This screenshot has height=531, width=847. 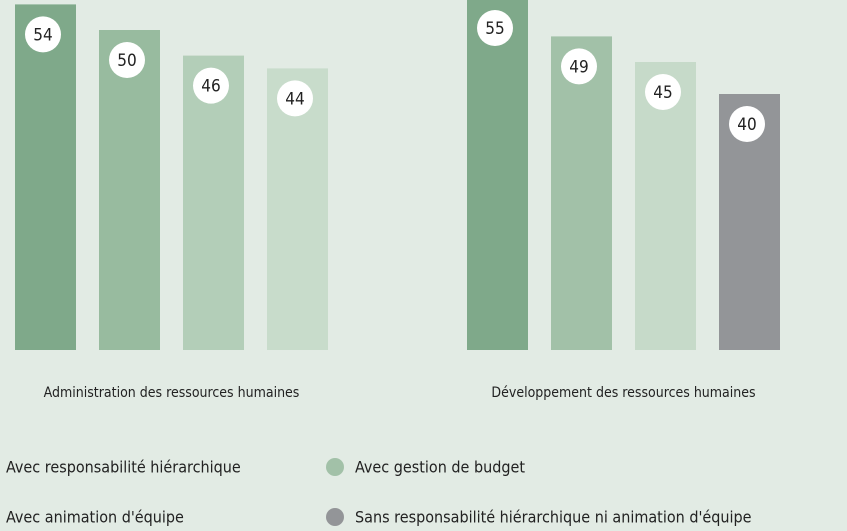 What do you see at coordinates (623, 393) in the screenshot?
I see `category-label: Développement des ressources humaines` at bounding box center [623, 393].